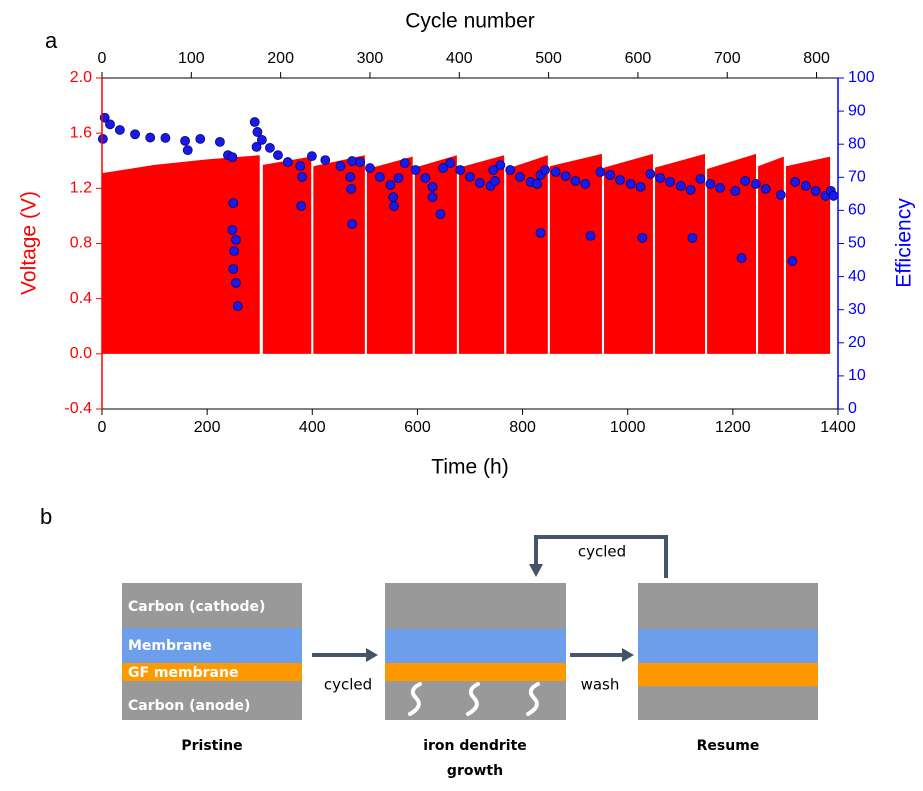 The height and width of the screenshot is (791, 923). I want to click on y2-tick-label: 90, so click(857, 110).